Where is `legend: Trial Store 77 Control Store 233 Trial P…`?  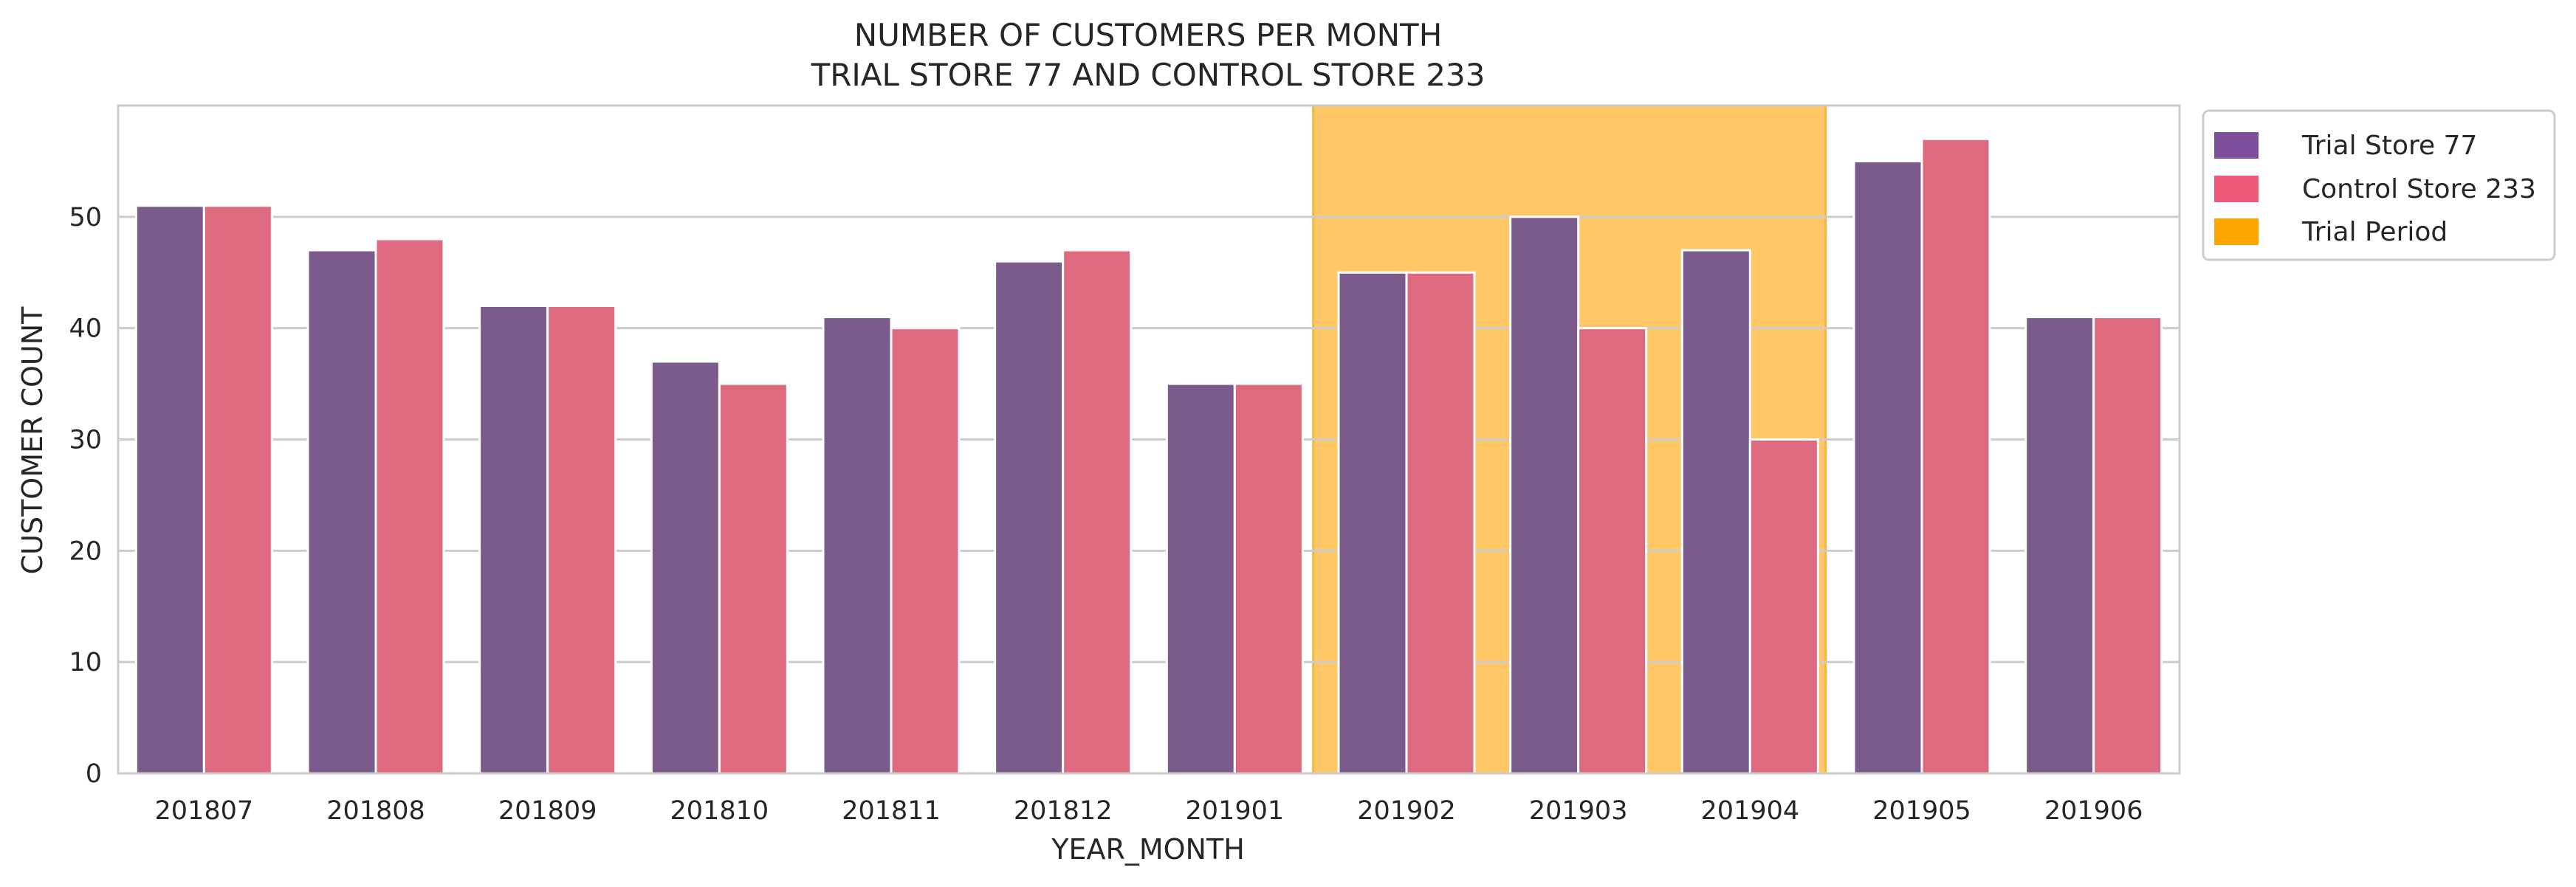 legend: Trial Store 77 Control Store 233 Trial P… is located at coordinates (2379, 185).